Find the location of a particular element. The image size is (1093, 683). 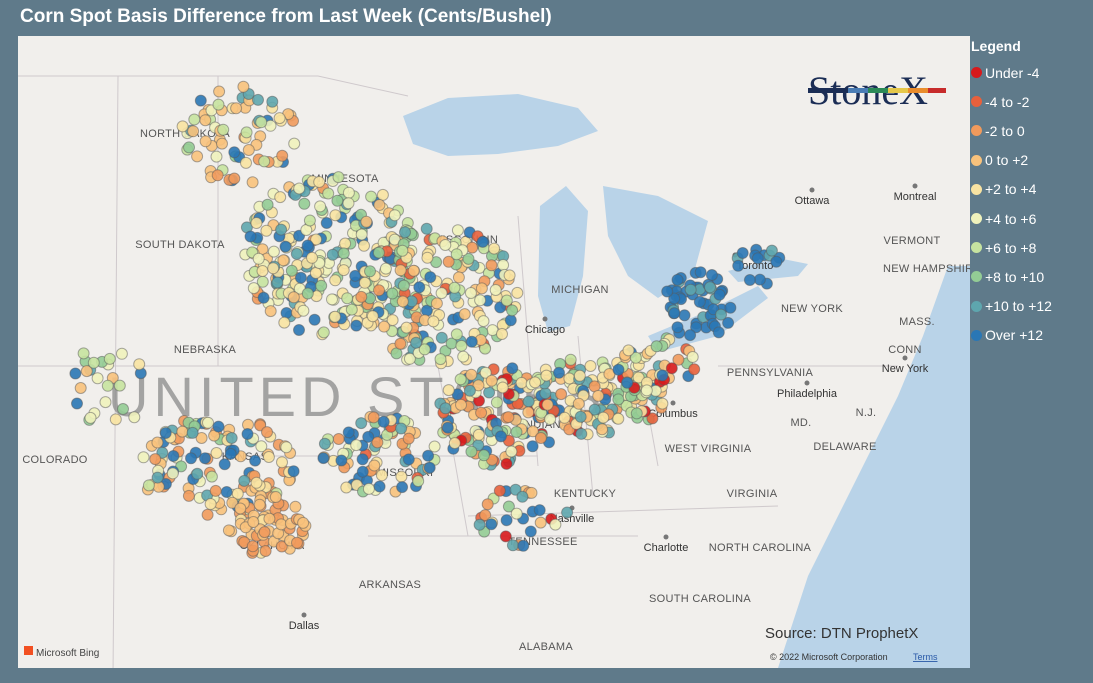

legend-item: -4 to -2 is located at coordinates (1011, 101).